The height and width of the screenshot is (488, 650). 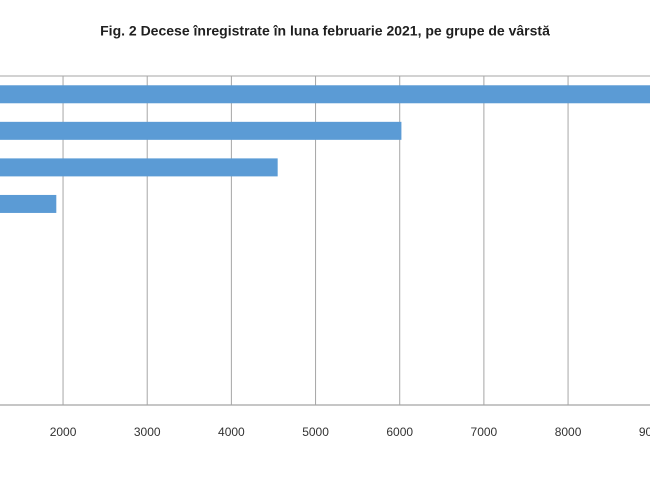 I want to click on x-tick-label: 4000, so click(x=231, y=432).